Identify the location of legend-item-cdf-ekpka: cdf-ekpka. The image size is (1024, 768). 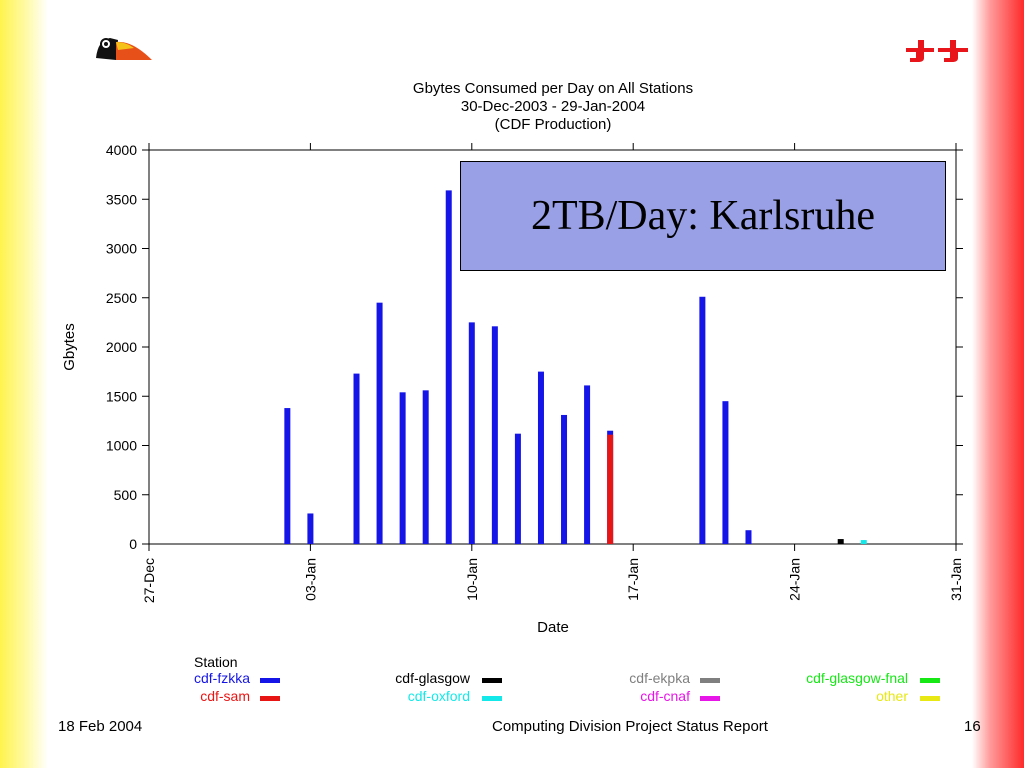
(659, 678).